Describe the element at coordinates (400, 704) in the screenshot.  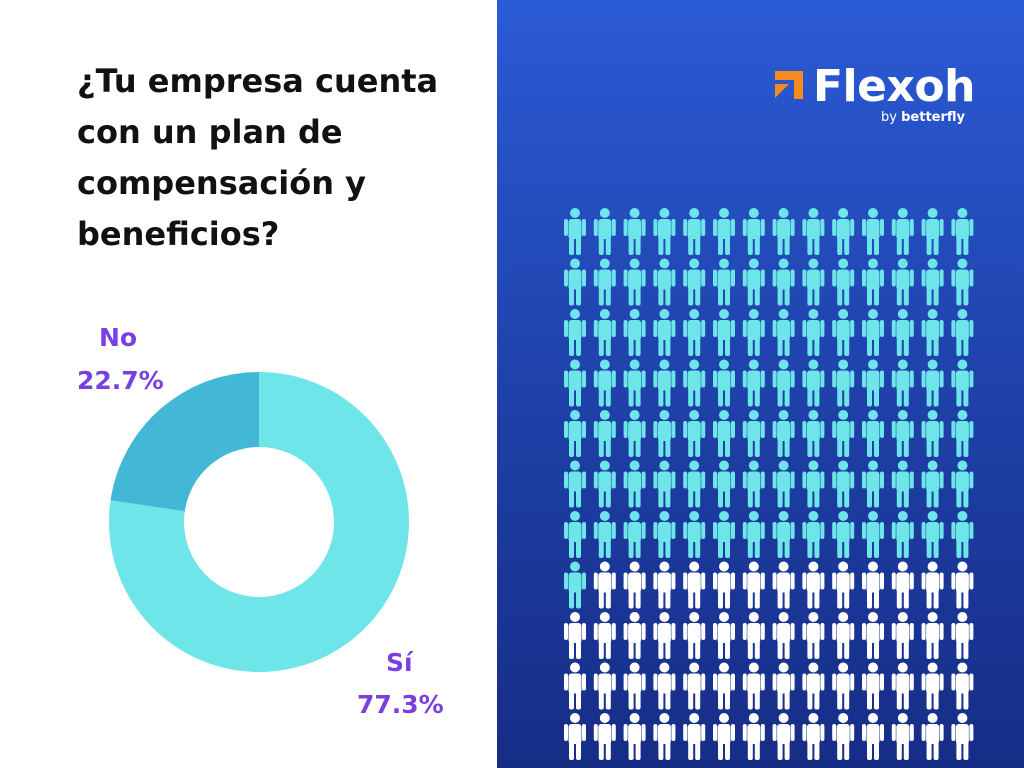
I see `label-si-percent: 77.3%` at that location.